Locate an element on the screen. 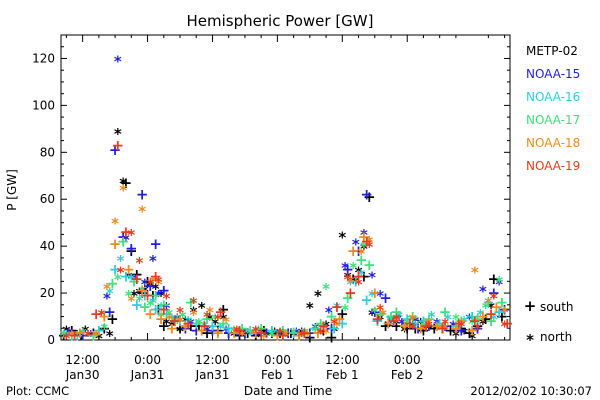 This screenshot has width=600, height=400. marker-legend-south-label: south is located at coordinates (557, 307).